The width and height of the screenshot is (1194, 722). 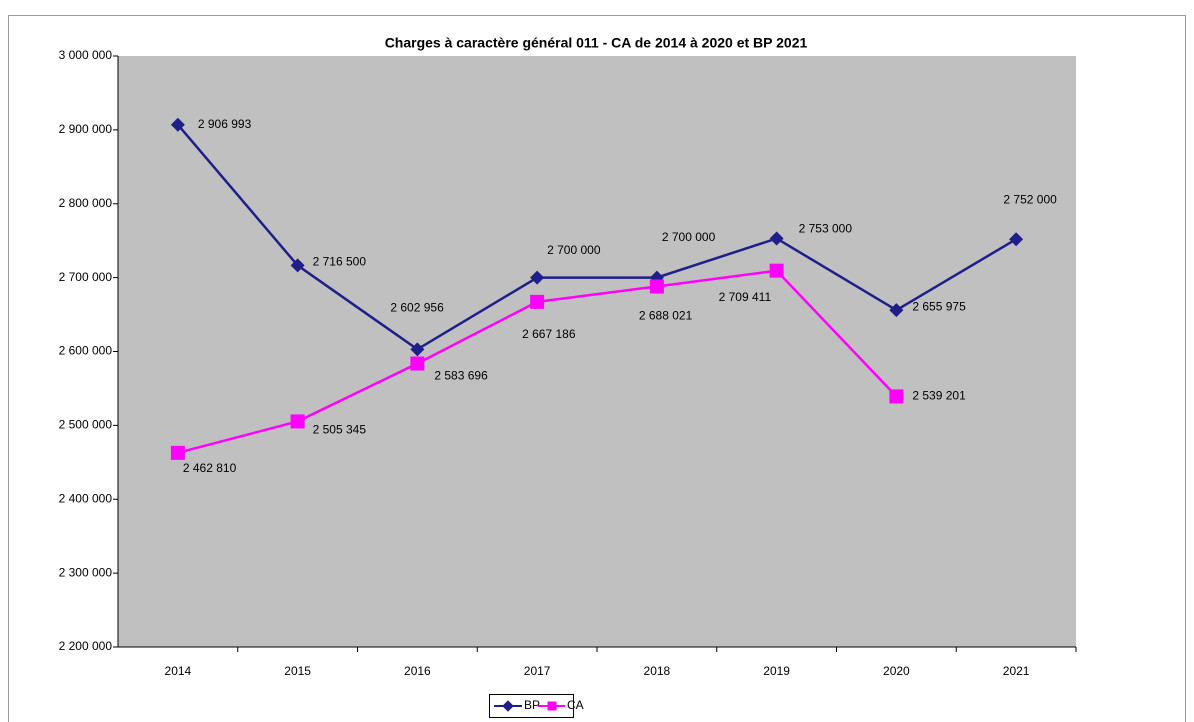 I want to click on x-tick-label: 2015, so click(x=297, y=671).